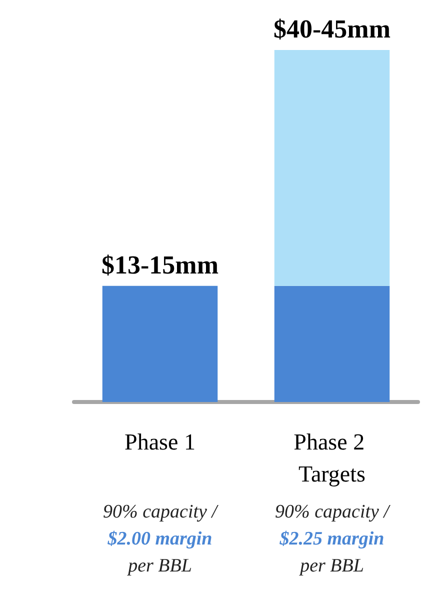 The width and height of the screenshot is (446, 599). I want to click on text: $2.25 margin, so click(331, 539).